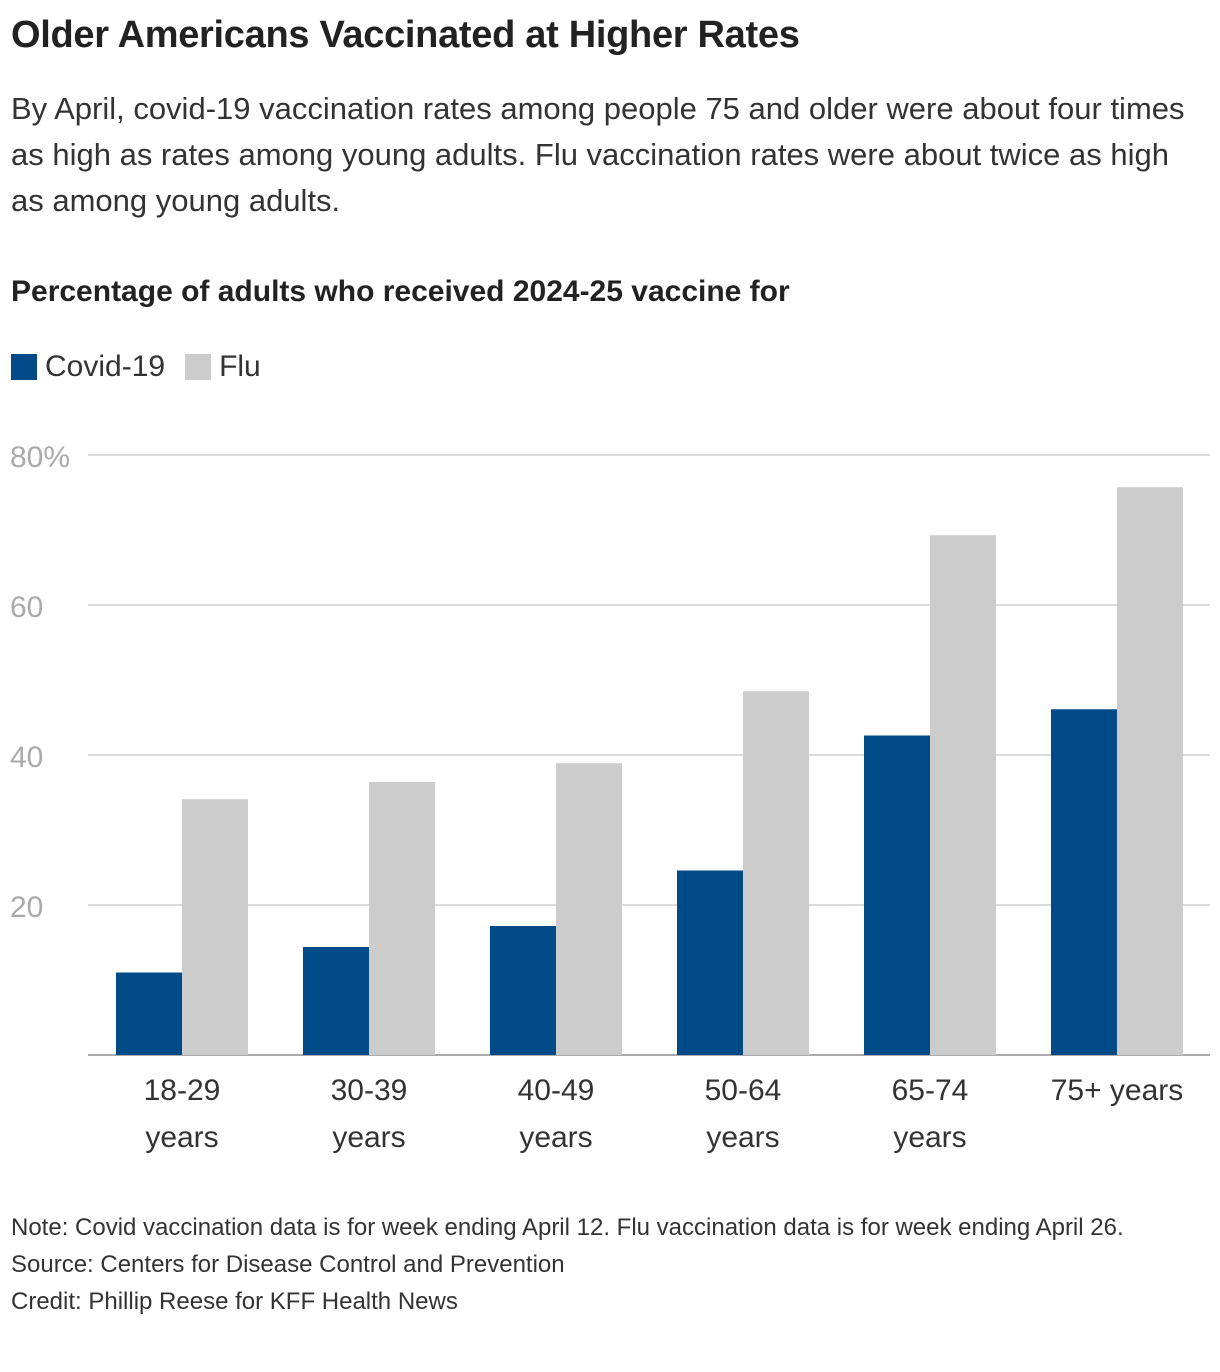 Image resolution: width=1220 pixels, height=1372 pixels. Describe the element at coordinates (198, 367) in the screenshot. I see `legend-swatch-flu` at that location.